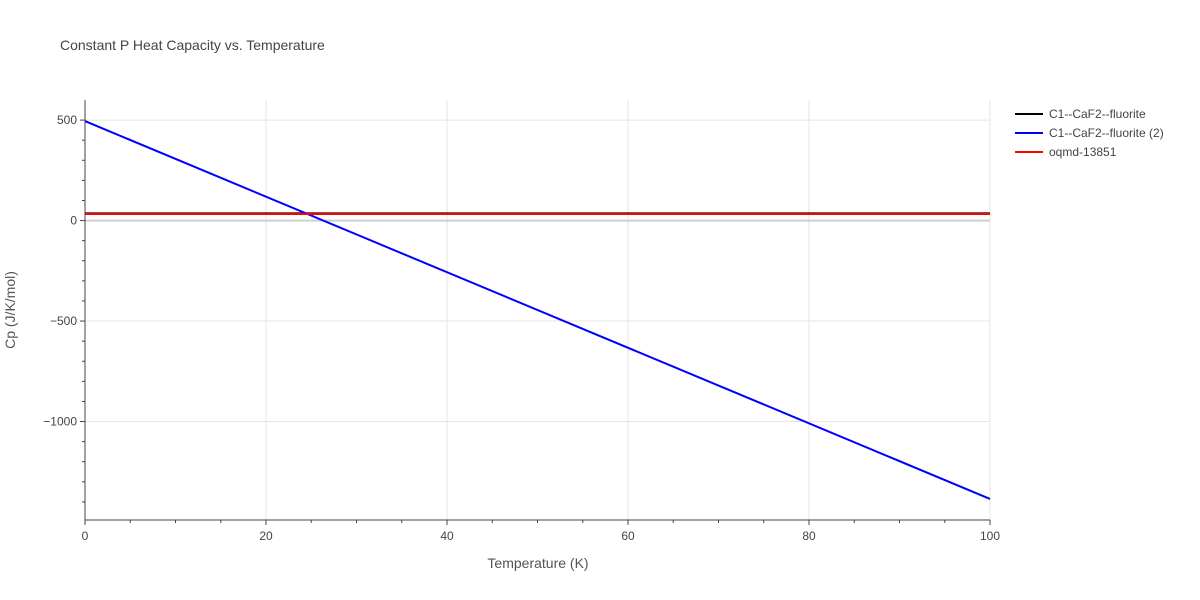 The image size is (1200, 600). Describe the element at coordinates (266, 536) in the screenshot. I see `x-tick-label: 20` at that location.